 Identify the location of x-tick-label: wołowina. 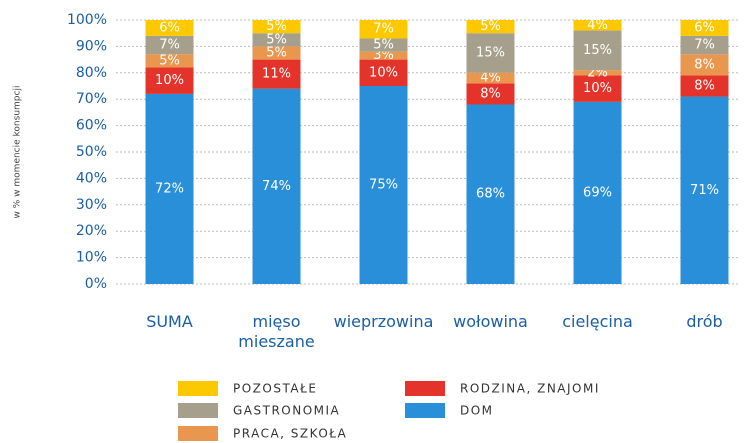
(490, 321).